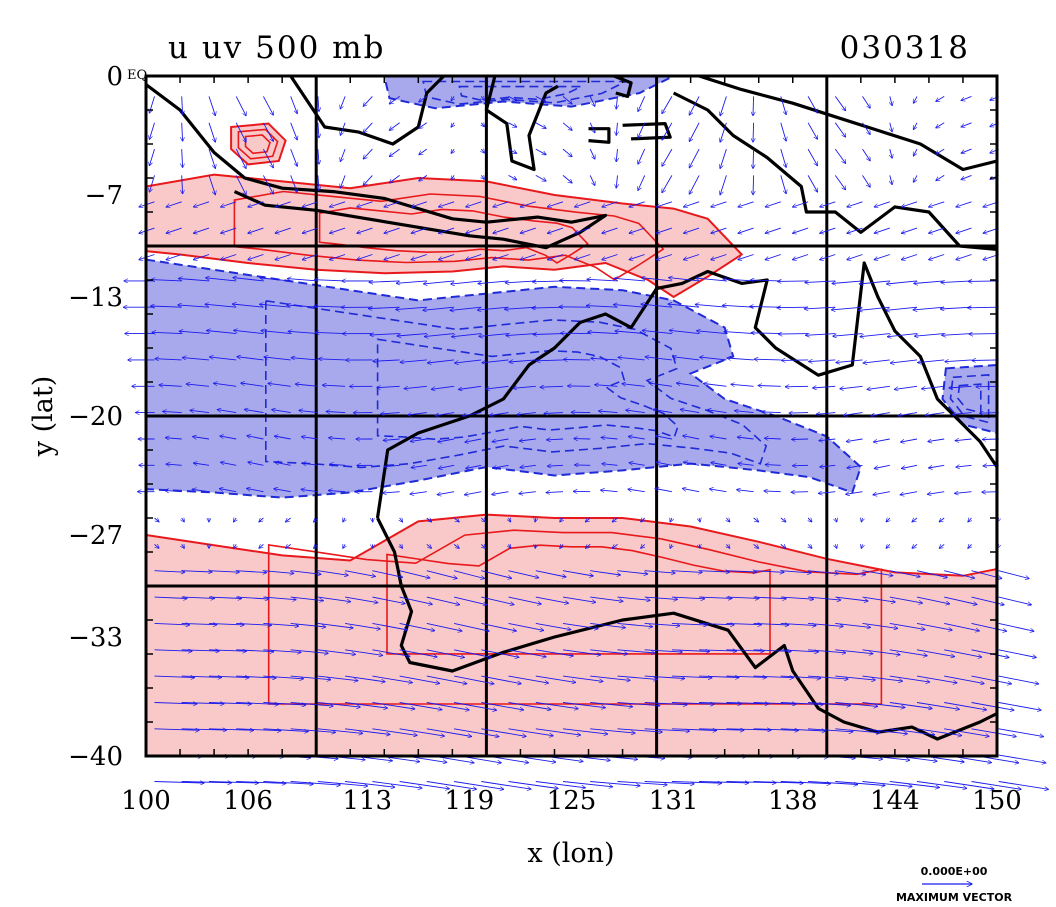 This screenshot has height=907, width=1056. I want to click on x-tick-label: 131, so click(674, 801).